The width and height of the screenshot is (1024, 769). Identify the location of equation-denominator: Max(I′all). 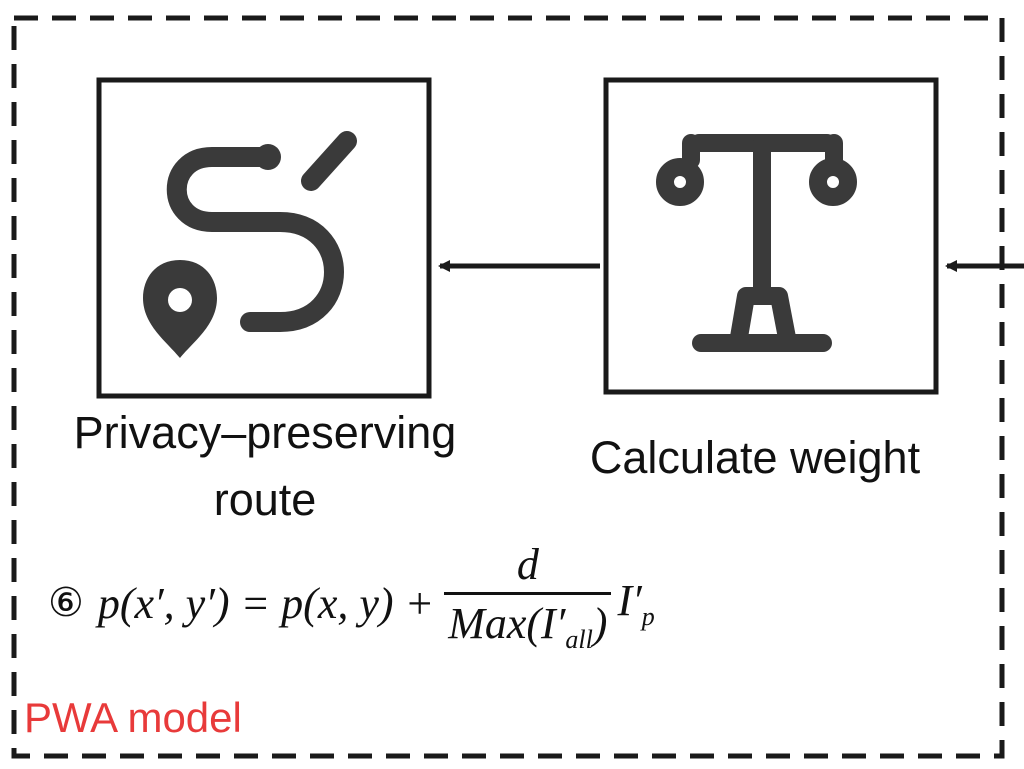
(527, 630).